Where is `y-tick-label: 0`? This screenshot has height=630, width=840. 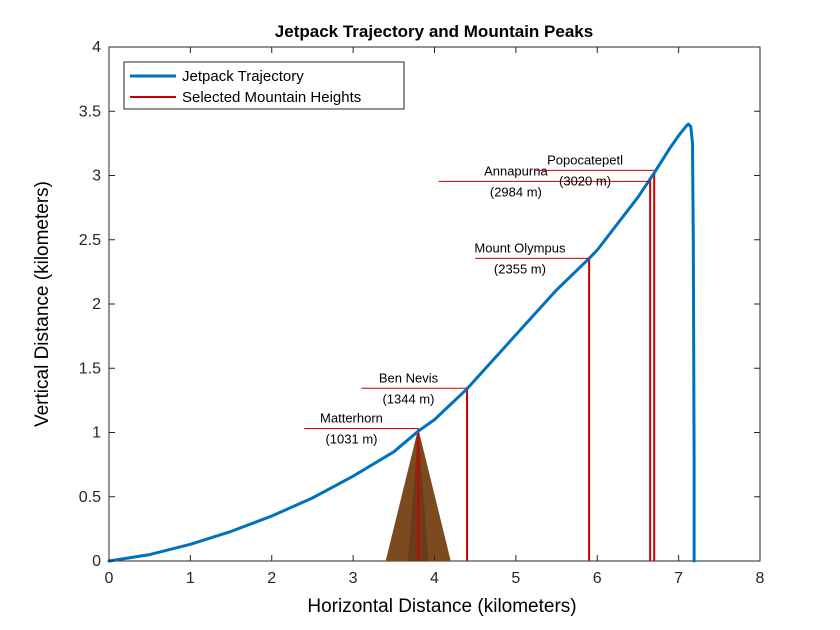 y-tick-label: 0 is located at coordinates (96, 561).